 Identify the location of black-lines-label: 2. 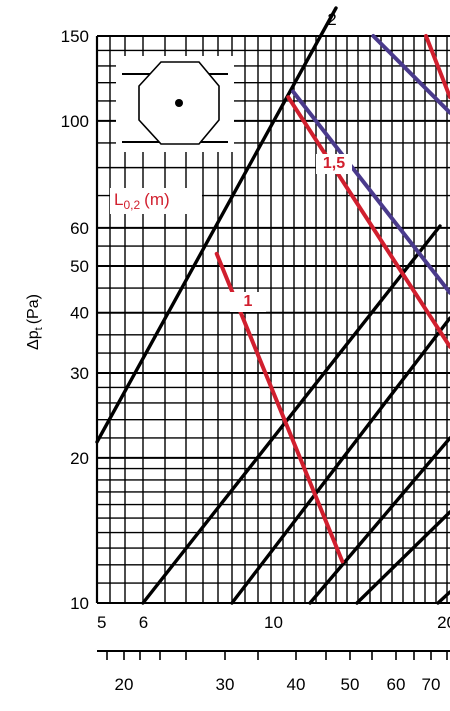
(331, 19).